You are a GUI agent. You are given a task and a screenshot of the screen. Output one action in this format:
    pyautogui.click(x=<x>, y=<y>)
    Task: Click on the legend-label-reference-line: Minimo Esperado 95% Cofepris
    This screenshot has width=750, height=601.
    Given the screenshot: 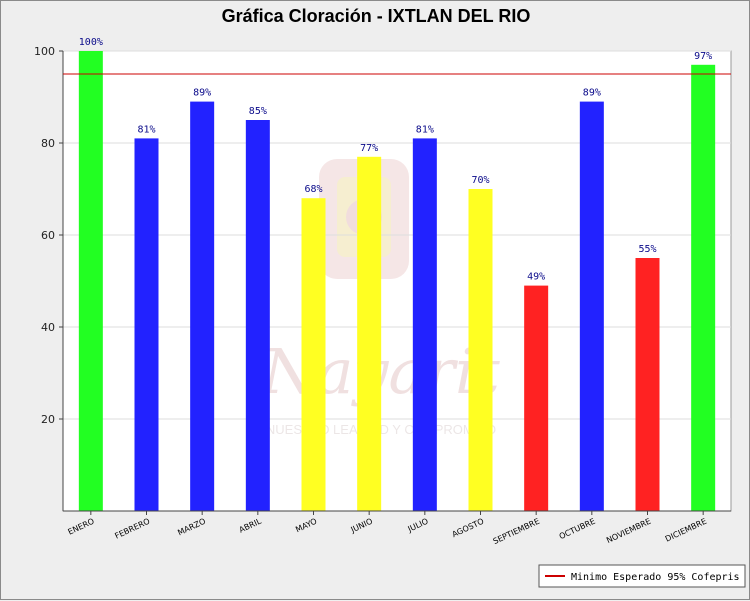 What is the action you would take?
    pyautogui.click(x=655, y=577)
    